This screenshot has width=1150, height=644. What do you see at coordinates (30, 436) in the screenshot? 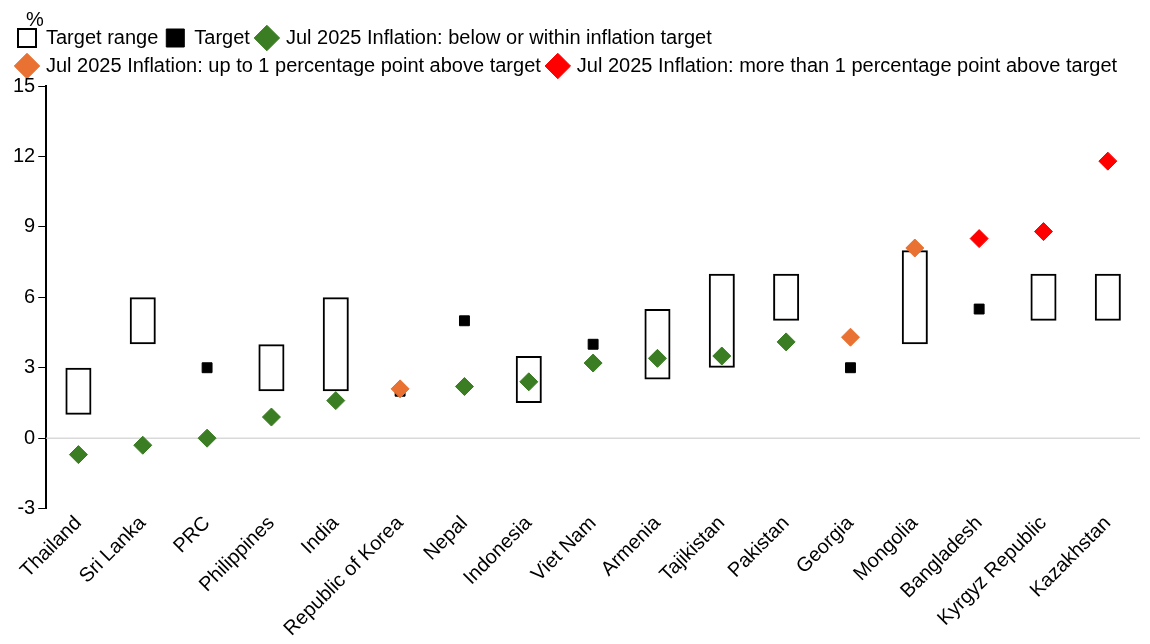
I see `y-tick-label: 0` at bounding box center [30, 436].